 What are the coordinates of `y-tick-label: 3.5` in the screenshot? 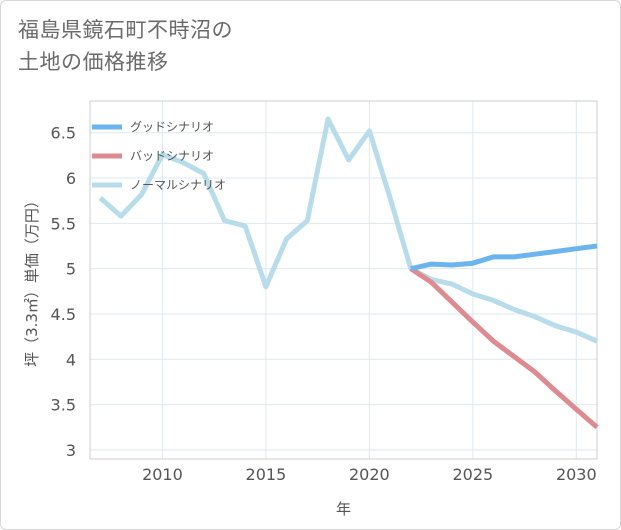 It's located at (63, 405).